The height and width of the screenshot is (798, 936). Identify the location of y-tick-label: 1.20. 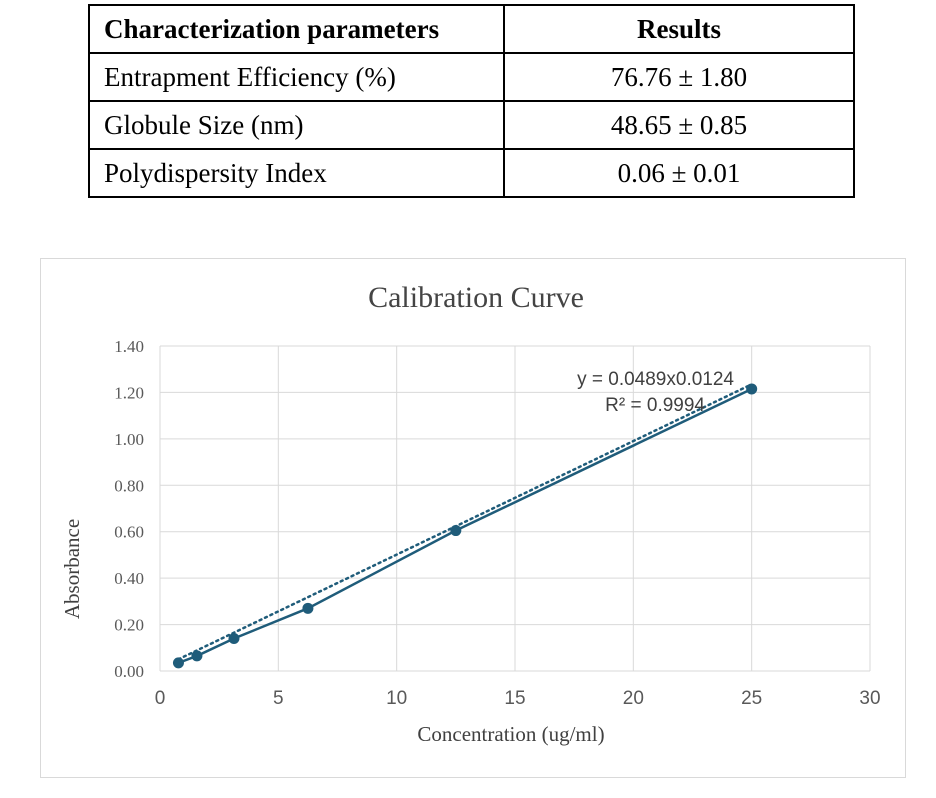
(129, 392).